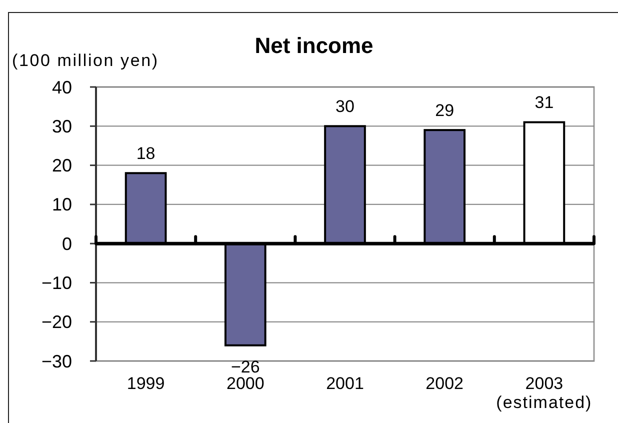 Image resolution: width=618 pixels, height=423 pixels. Describe the element at coordinates (62, 204) in the screenshot. I see `y-tick-label: 10` at that location.